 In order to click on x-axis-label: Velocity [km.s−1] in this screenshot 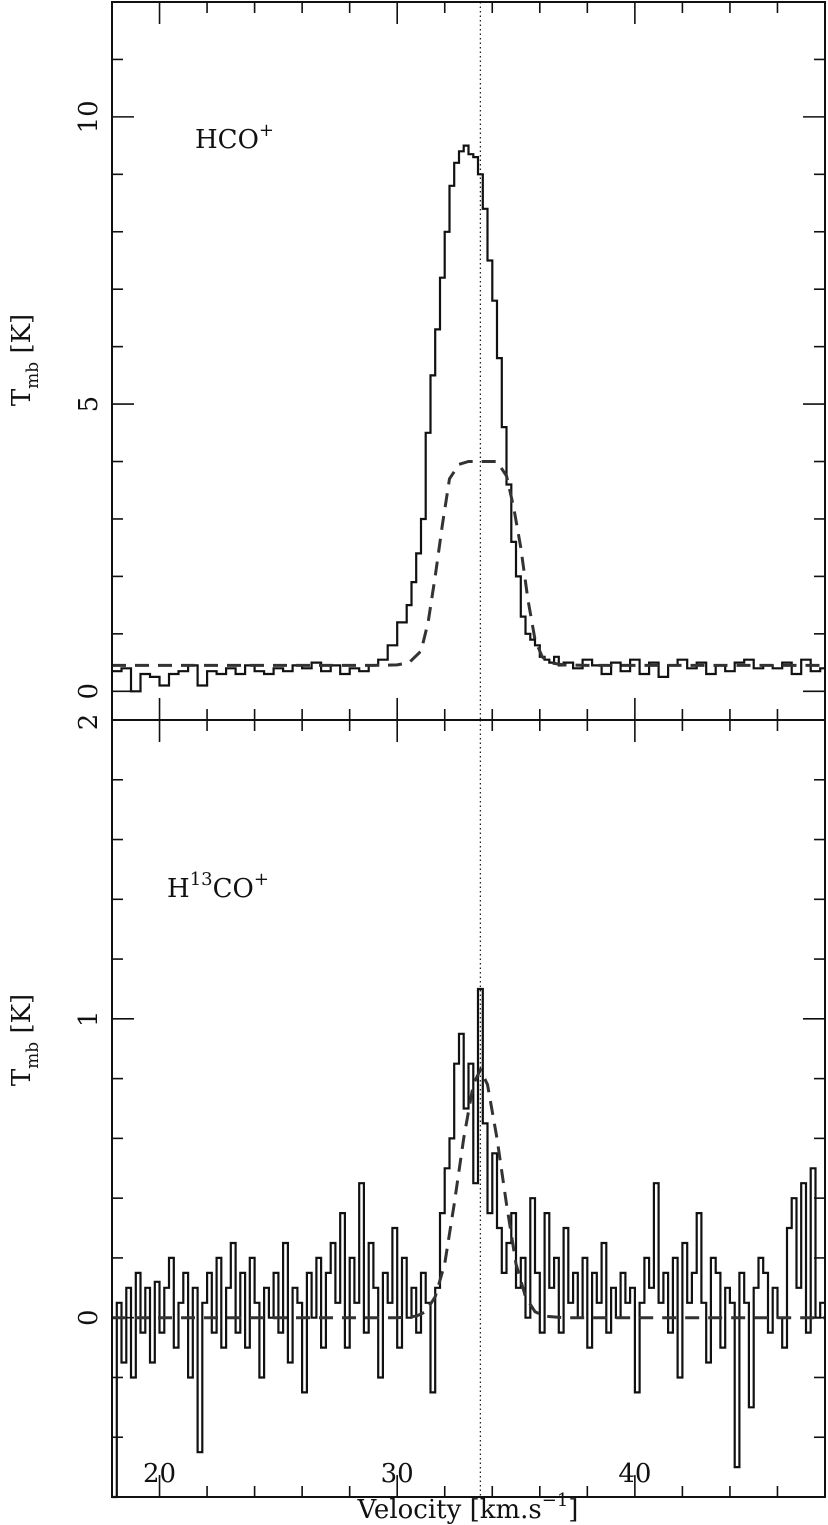, I will do `click(468, 1507)`.